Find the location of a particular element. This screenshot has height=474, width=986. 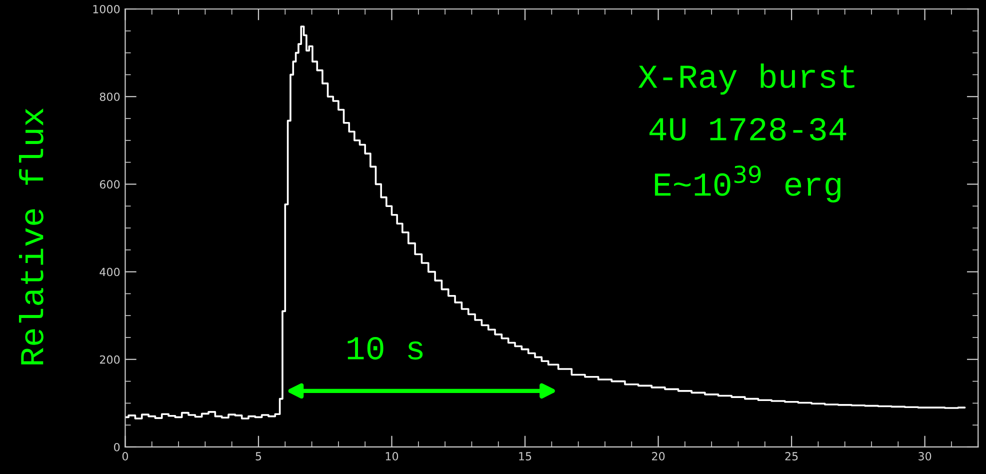

annotation: 4U 1728-34 is located at coordinates (747, 129).